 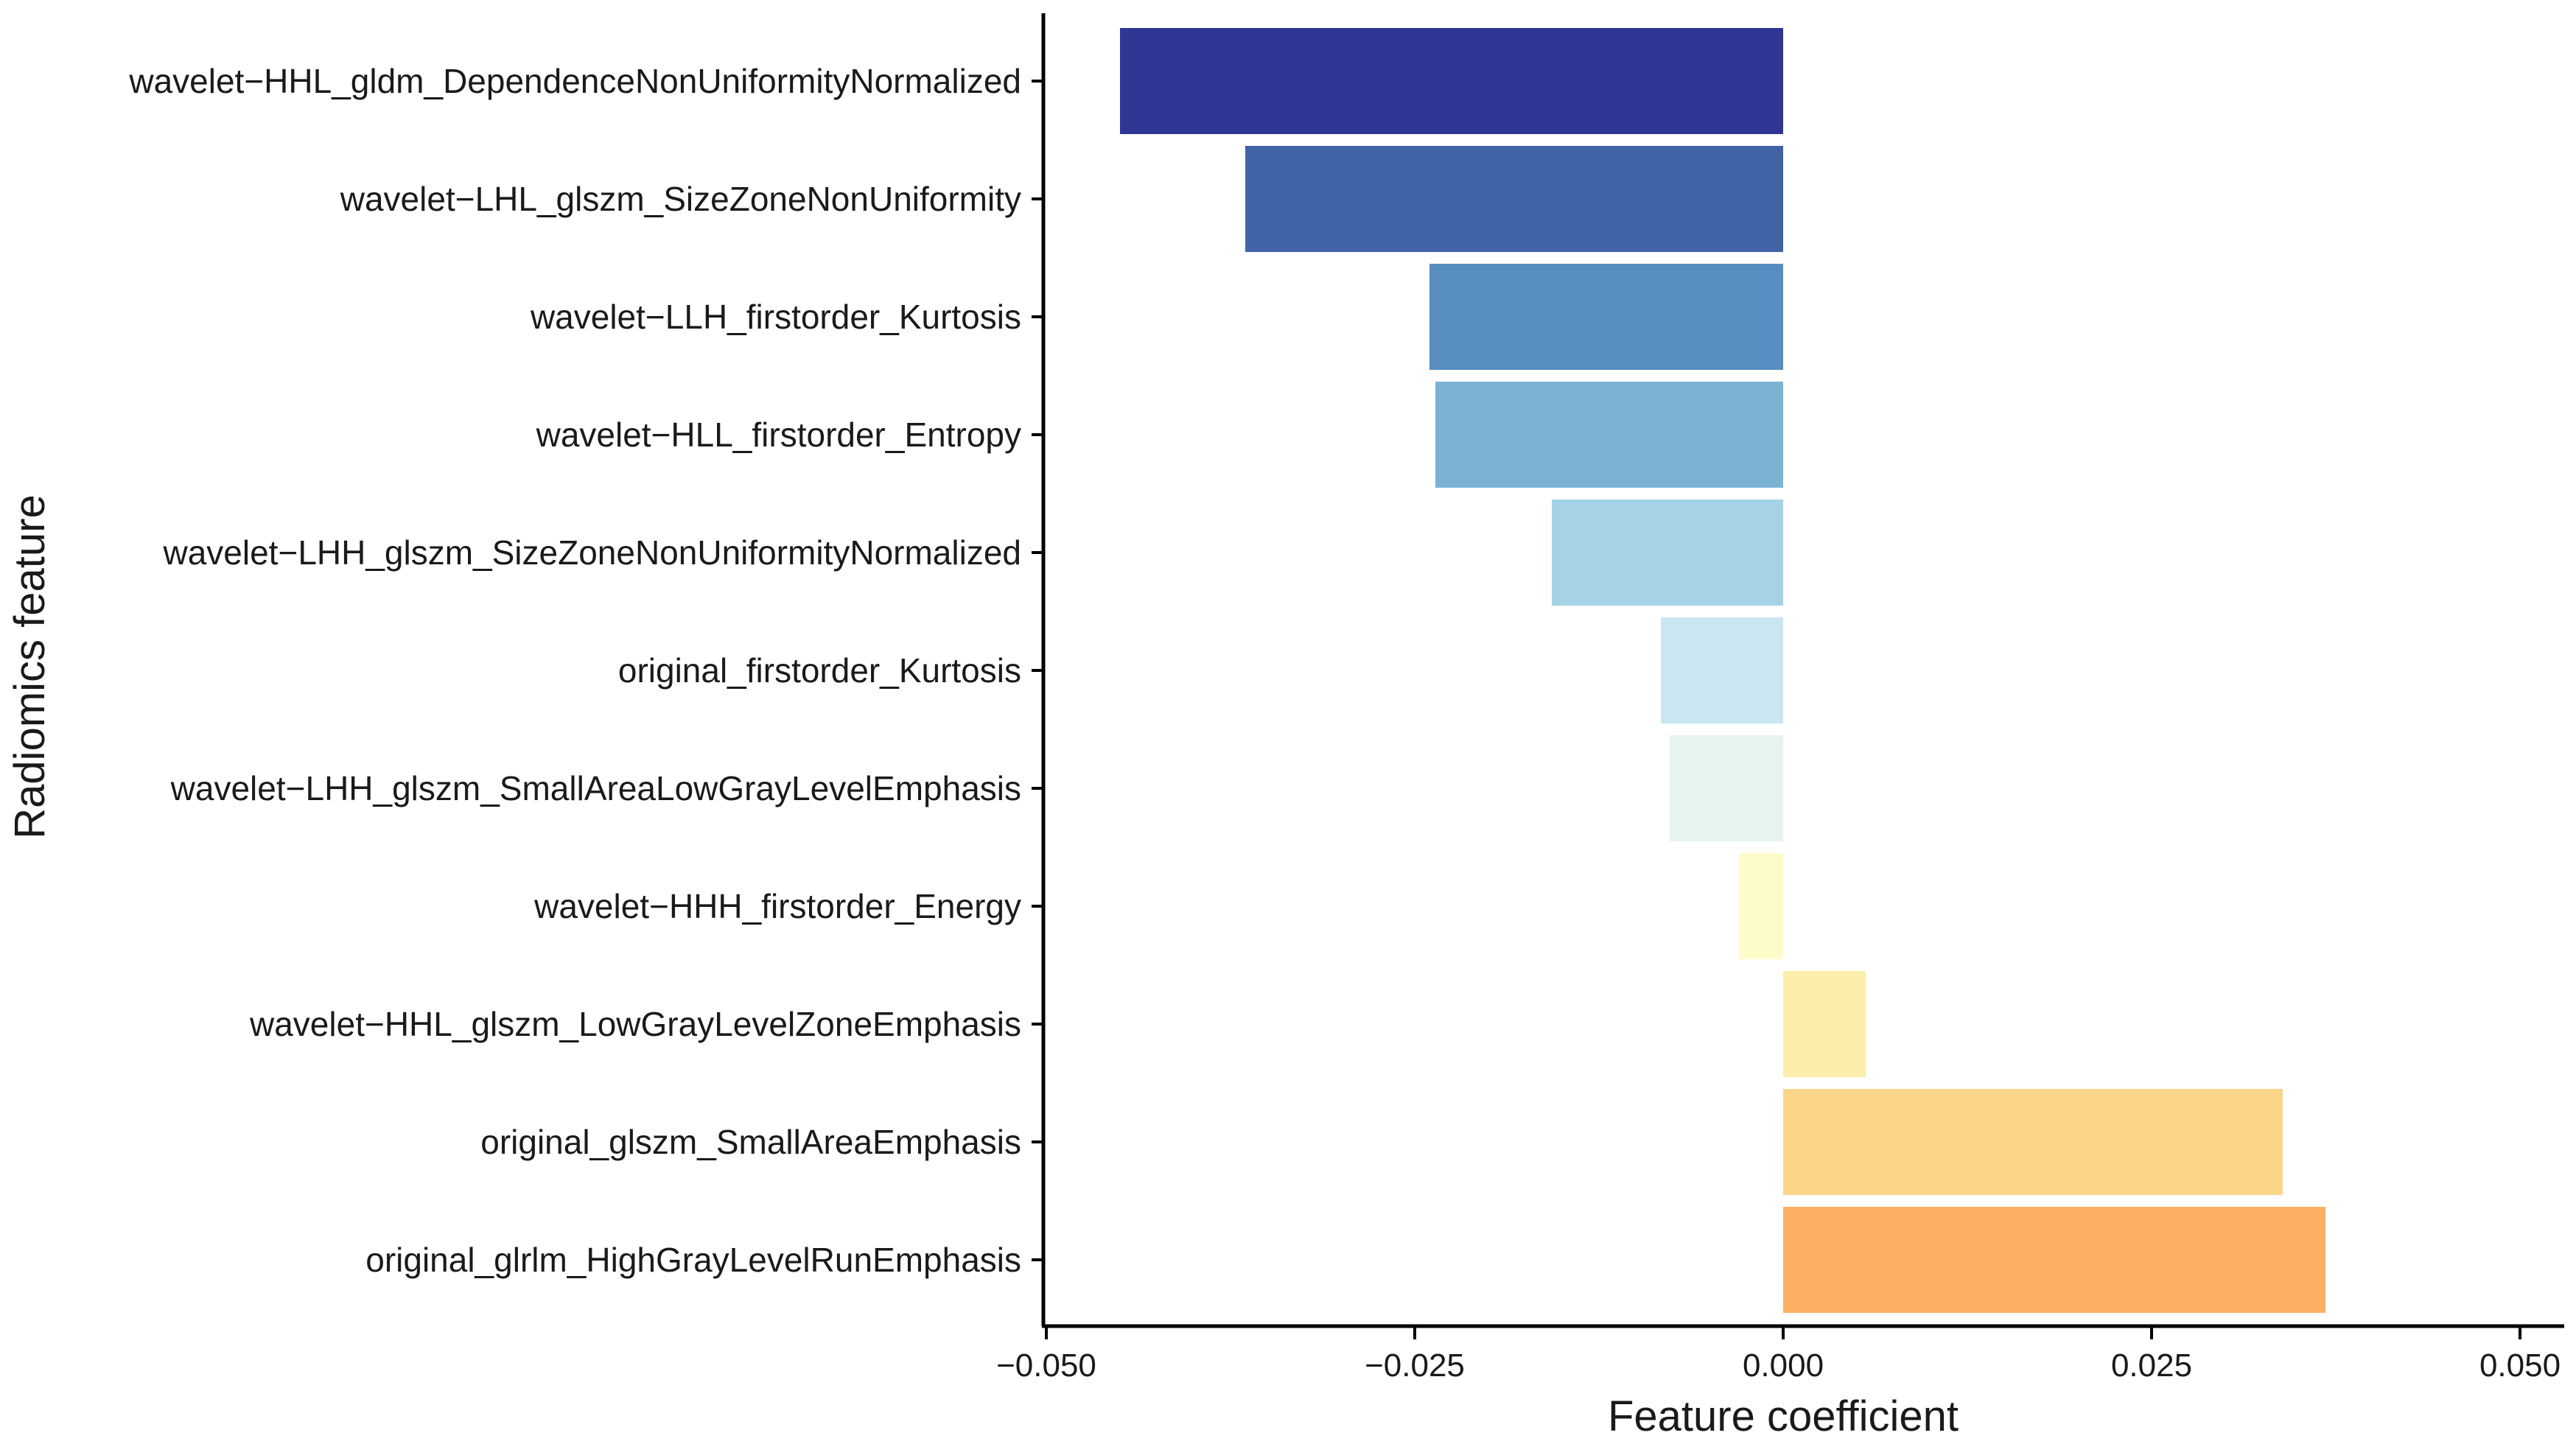 I want to click on x-tick-label: 0.025, so click(x=2151, y=1365).